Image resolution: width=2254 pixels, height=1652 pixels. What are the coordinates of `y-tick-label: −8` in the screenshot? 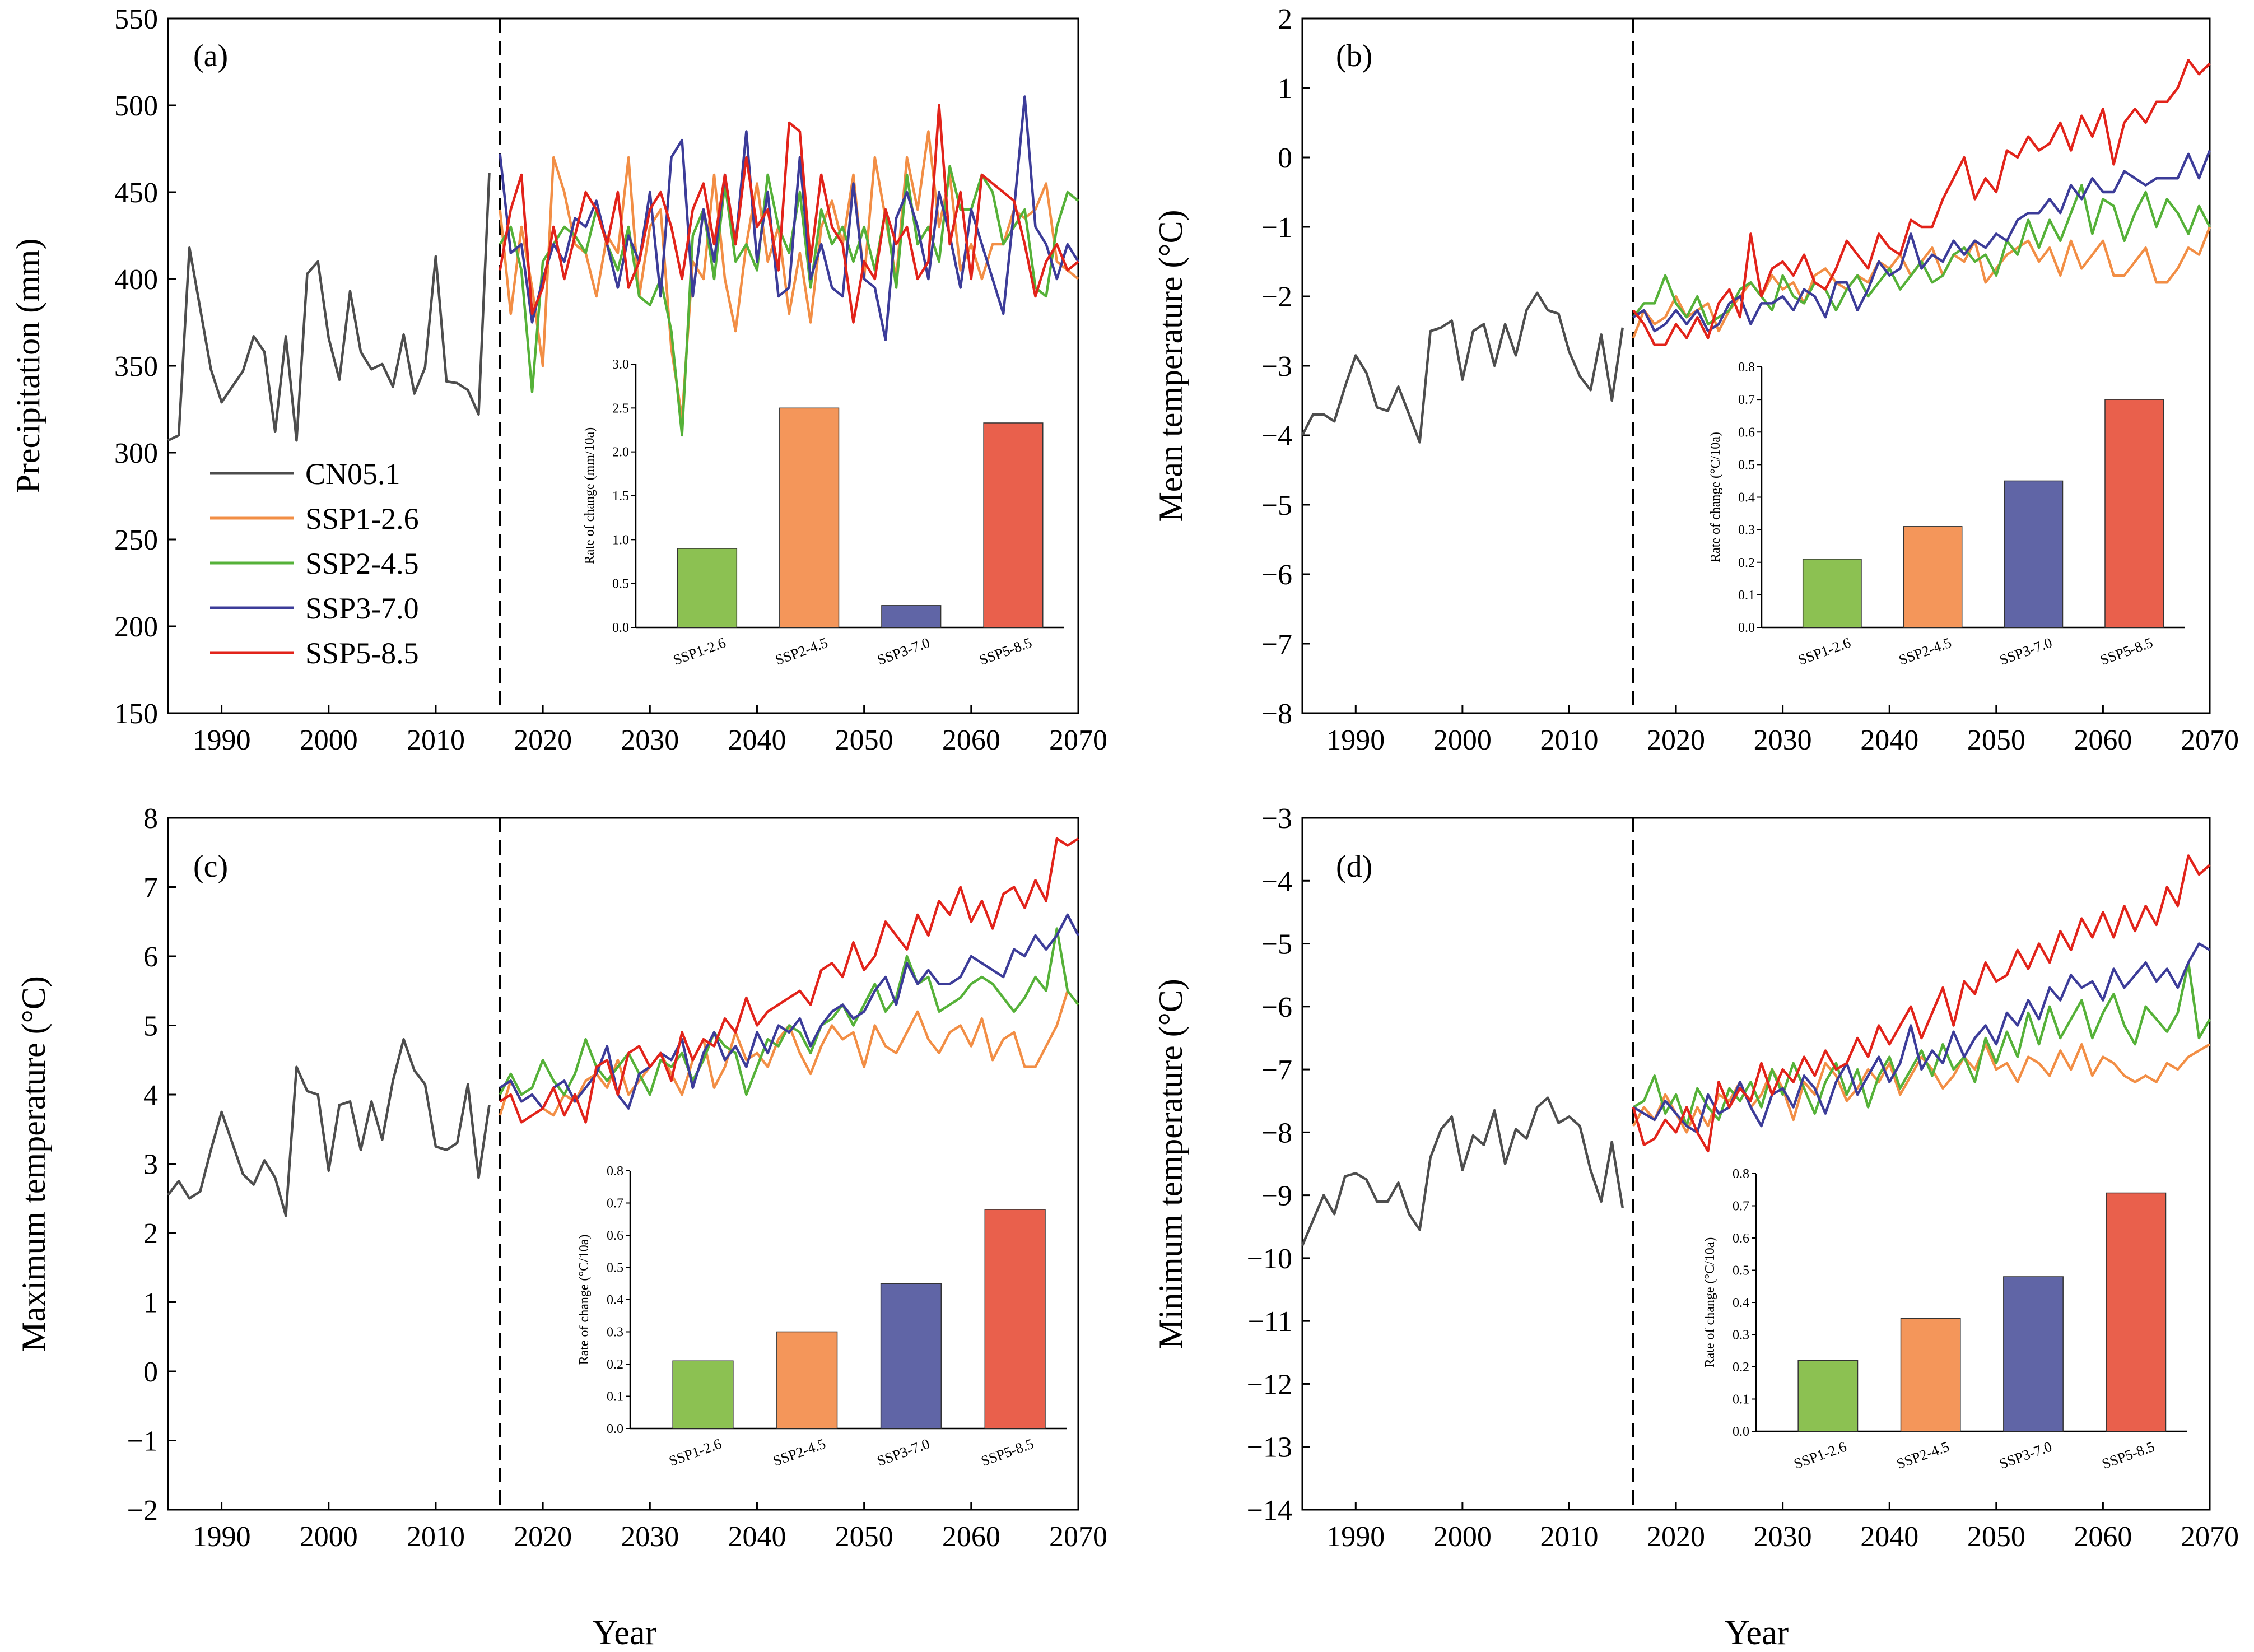 It's located at (1276, 714).